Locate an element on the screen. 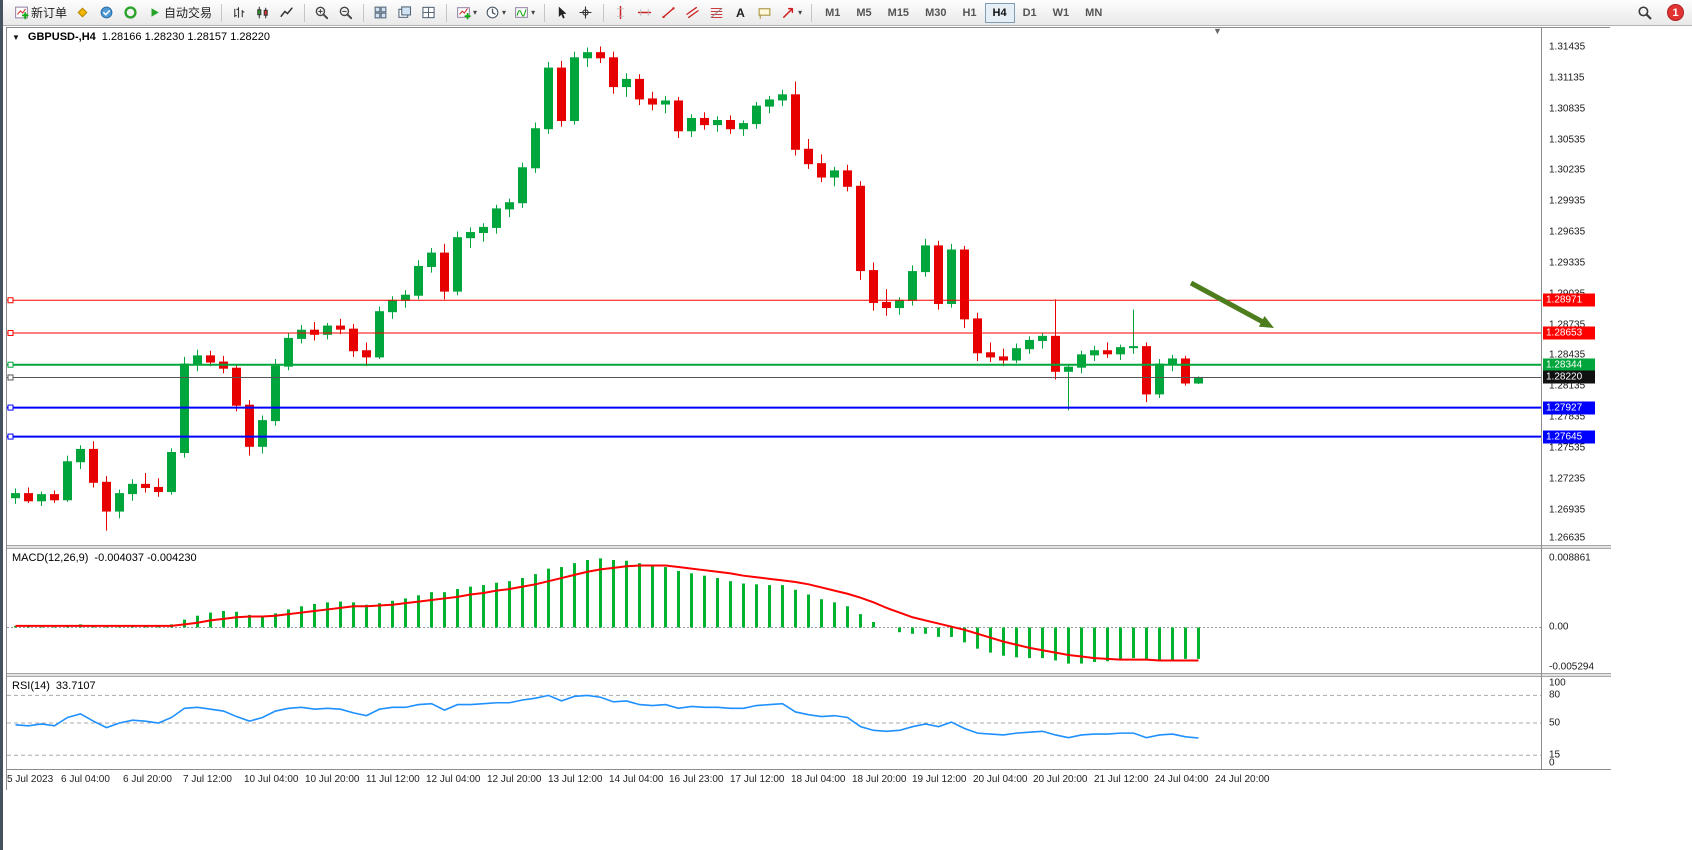 Image resolution: width=1692 pixels, height=850 pixels. hline-button is located at coordinates (645, 13).